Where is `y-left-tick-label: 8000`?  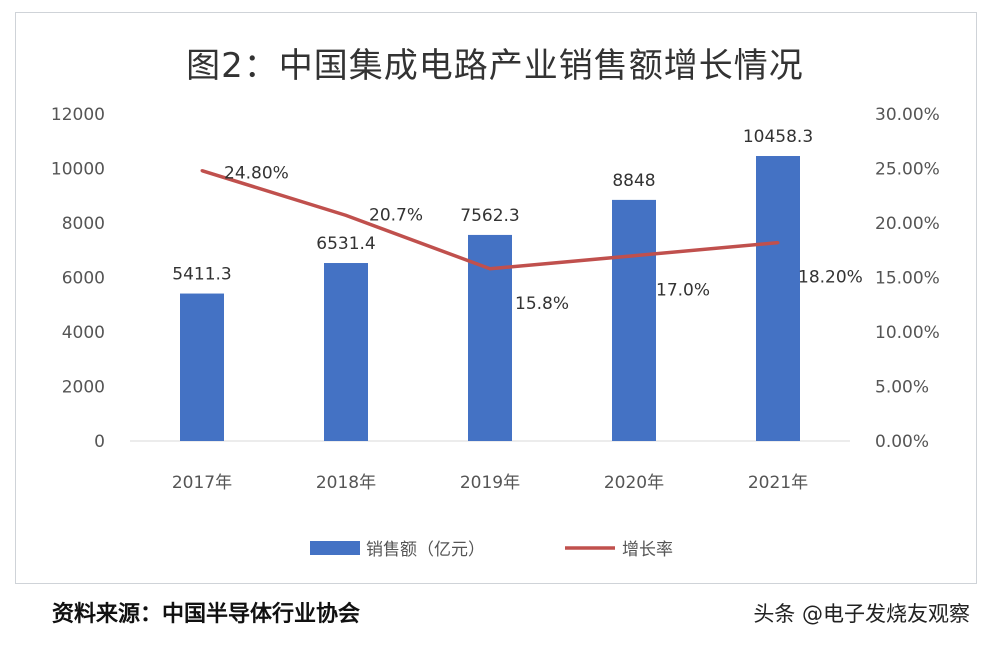
y-left-tick-label: 8000 is located at coordinates (83, 224).